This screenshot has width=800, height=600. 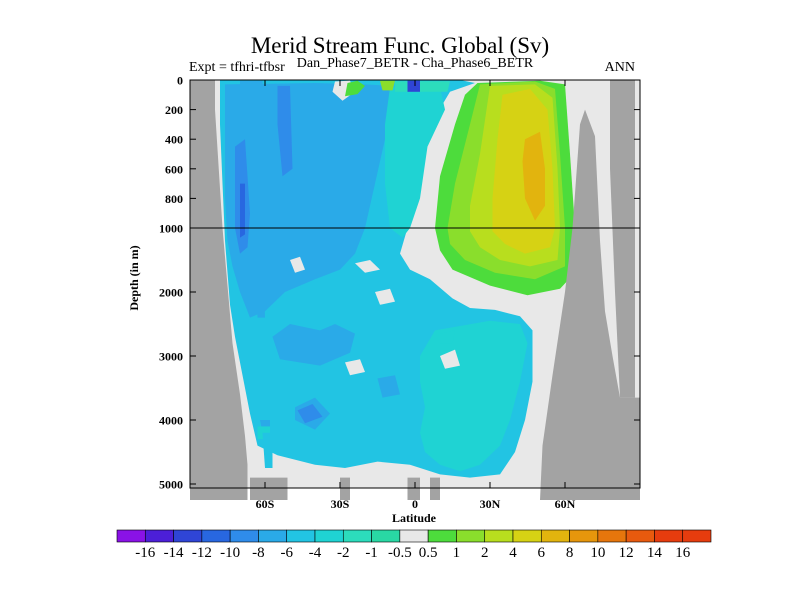 What do you see at coordinates (414, 518) in the screenshot?
I see `x-axis-label: Latitude` at bounding box center [414, 518].